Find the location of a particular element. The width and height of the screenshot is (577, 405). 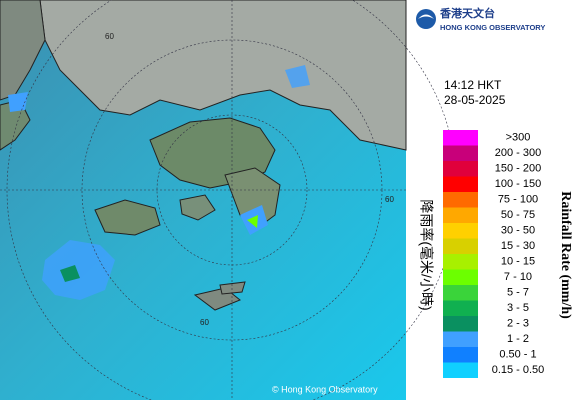

legend-label: 75 - 100 is located at coordinates (518, 200).